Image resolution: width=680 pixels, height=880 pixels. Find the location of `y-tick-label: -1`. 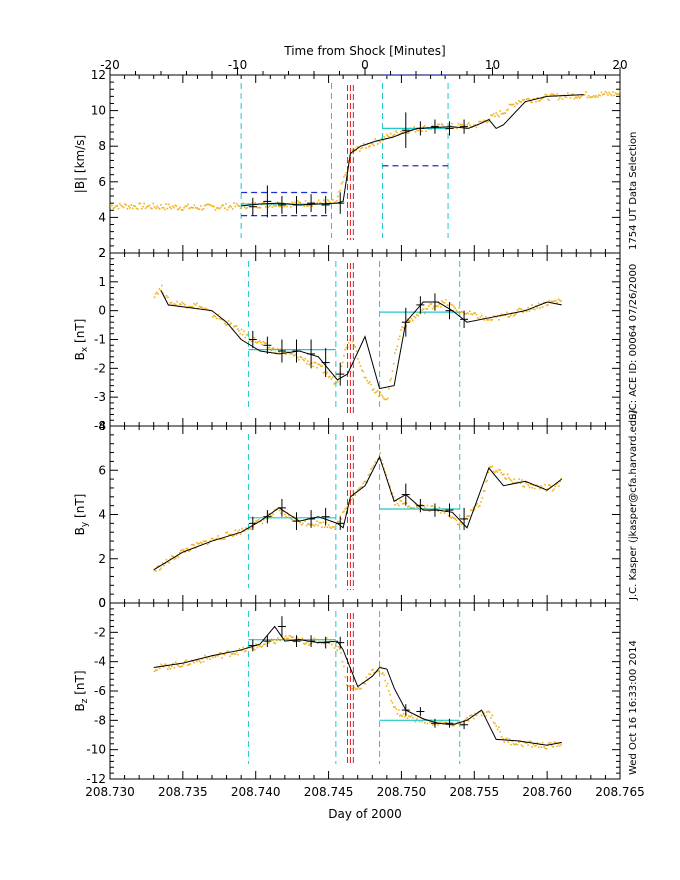

y-tick-label: -1 is located at coordinates (100, 340).